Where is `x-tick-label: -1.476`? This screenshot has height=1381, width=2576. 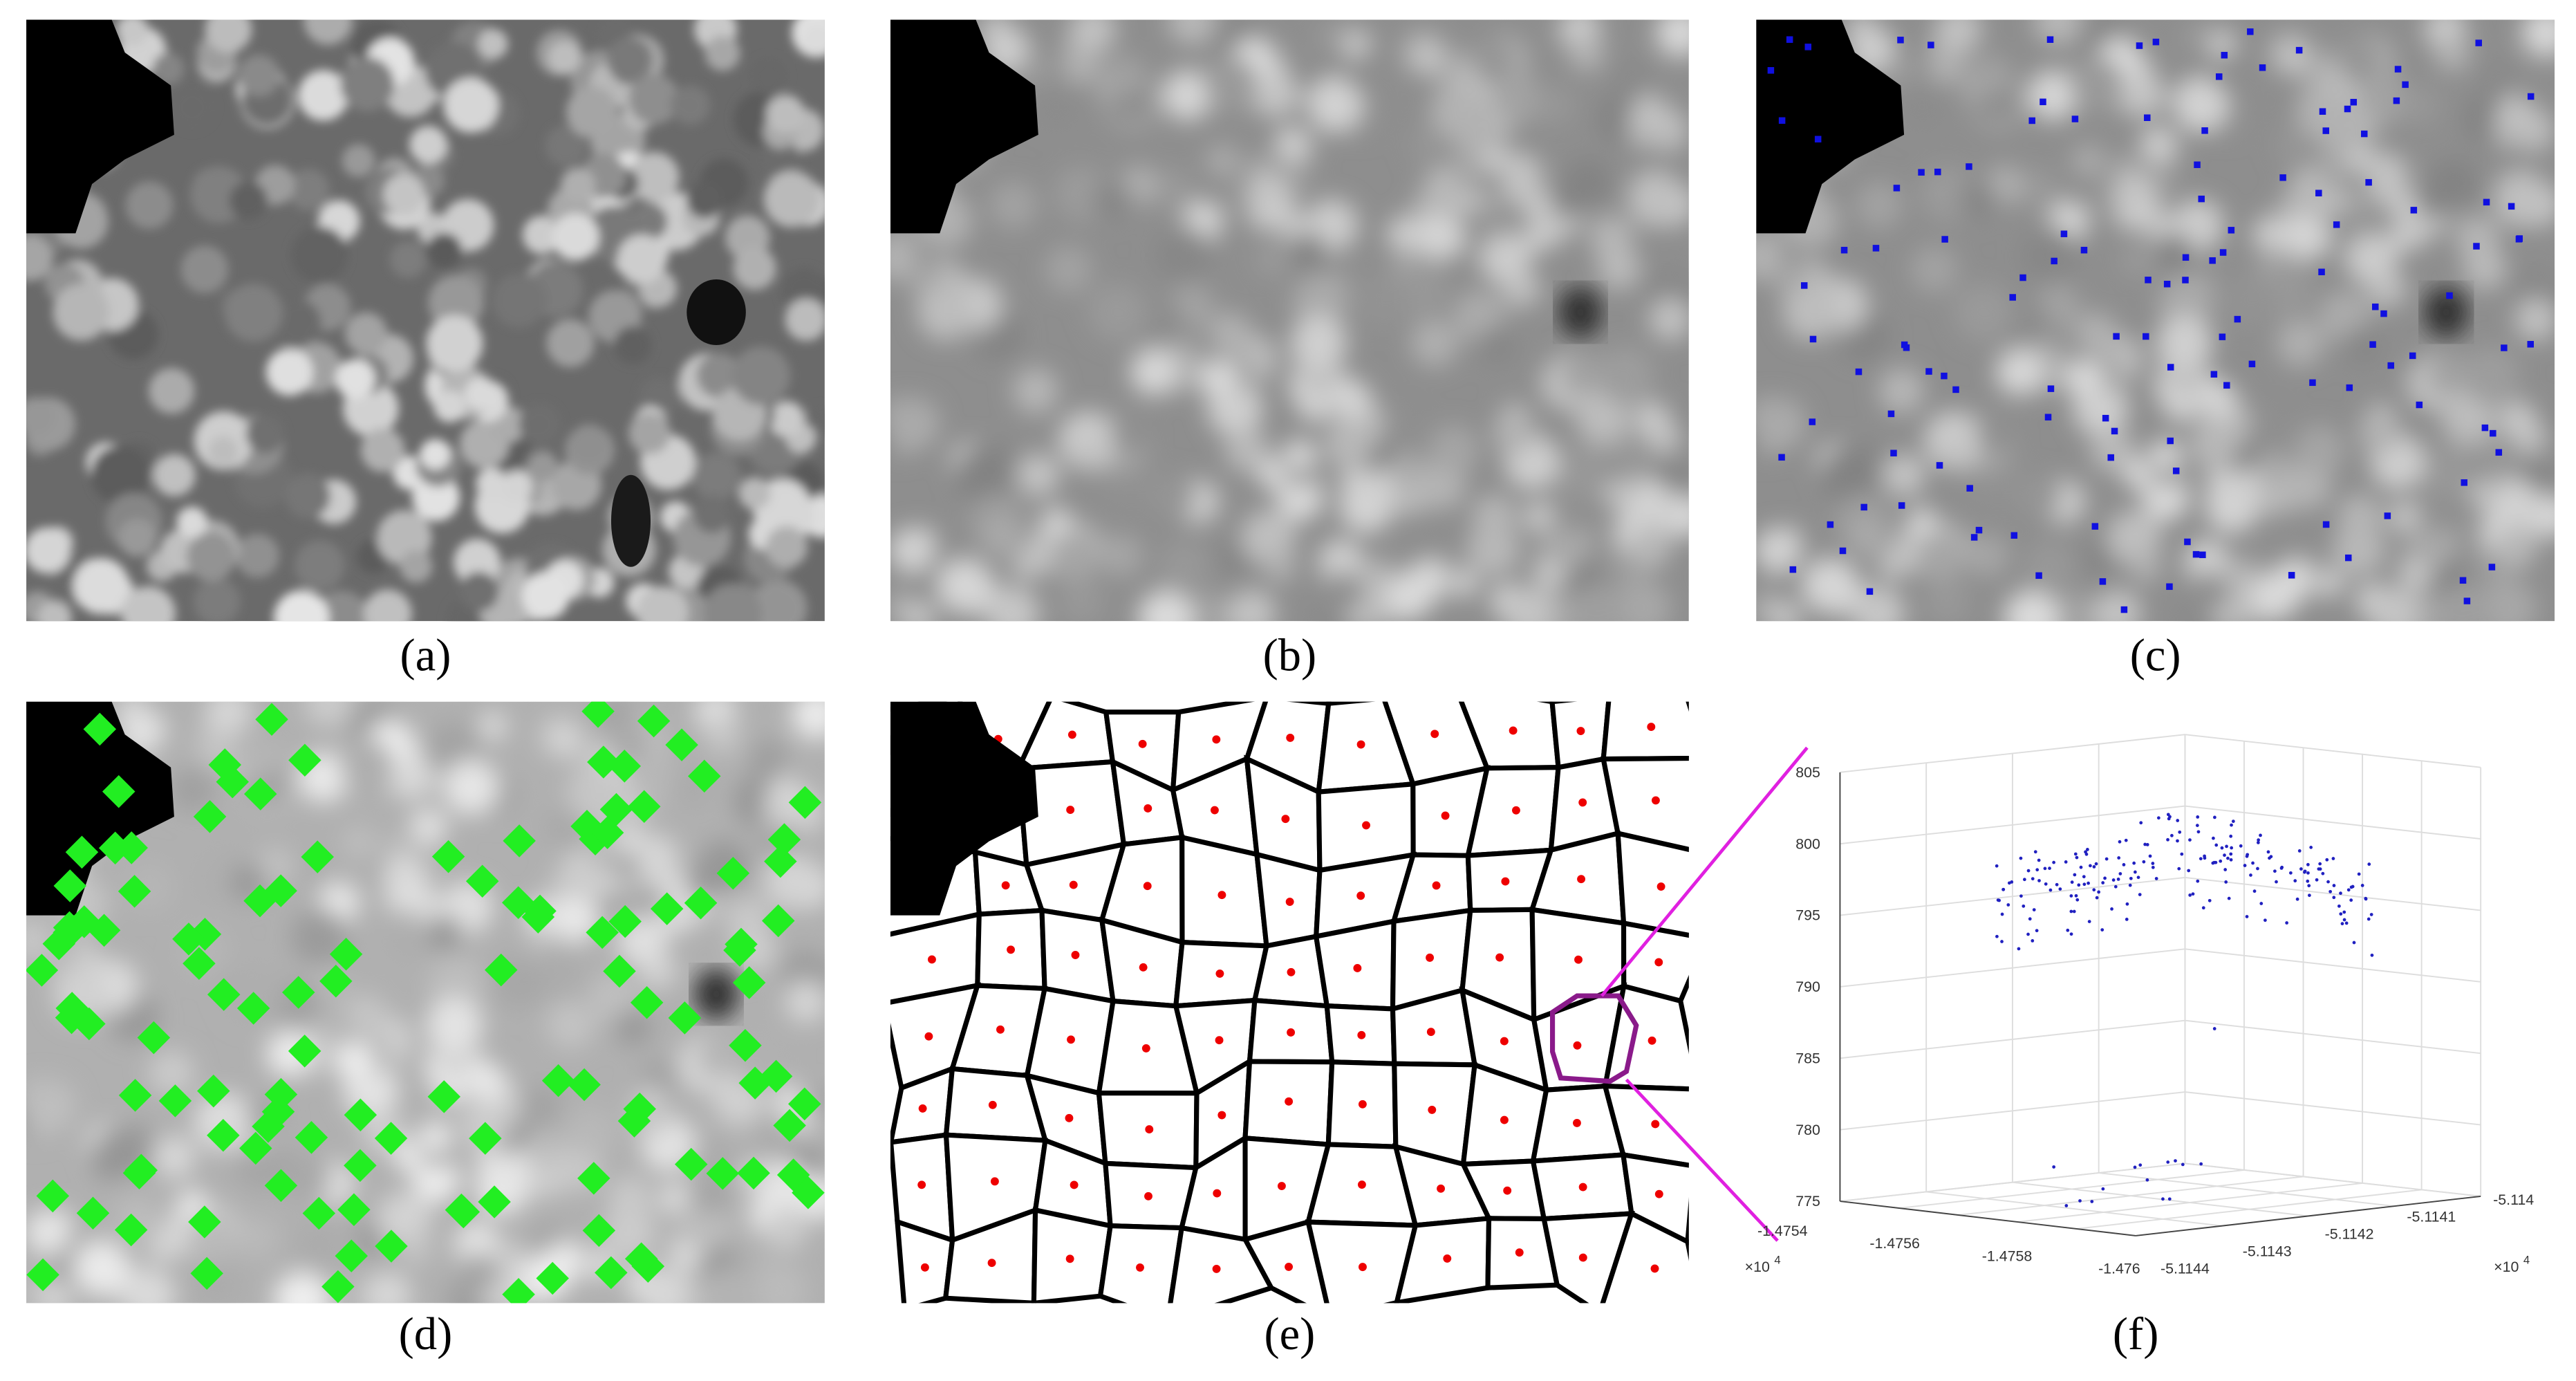 x-tick-label: -1.476 is located at coordinates (2119, 1269).